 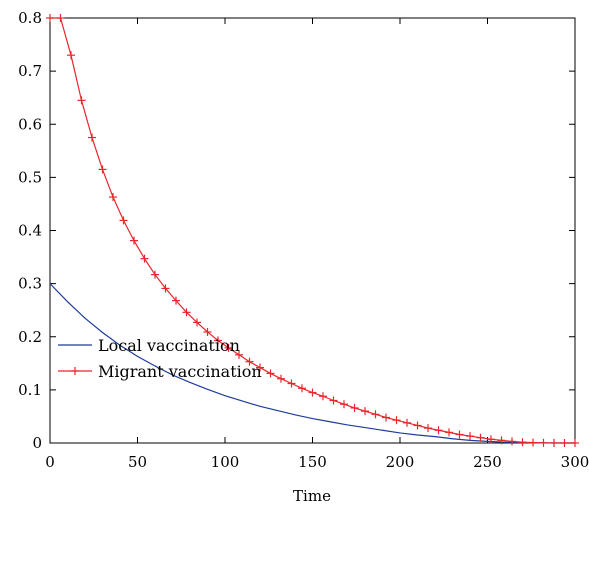 What do you see at coordinates (30, 284) in the screenshot?
I see `y-tick-label: 0.3` at bounding box center [30, 284].